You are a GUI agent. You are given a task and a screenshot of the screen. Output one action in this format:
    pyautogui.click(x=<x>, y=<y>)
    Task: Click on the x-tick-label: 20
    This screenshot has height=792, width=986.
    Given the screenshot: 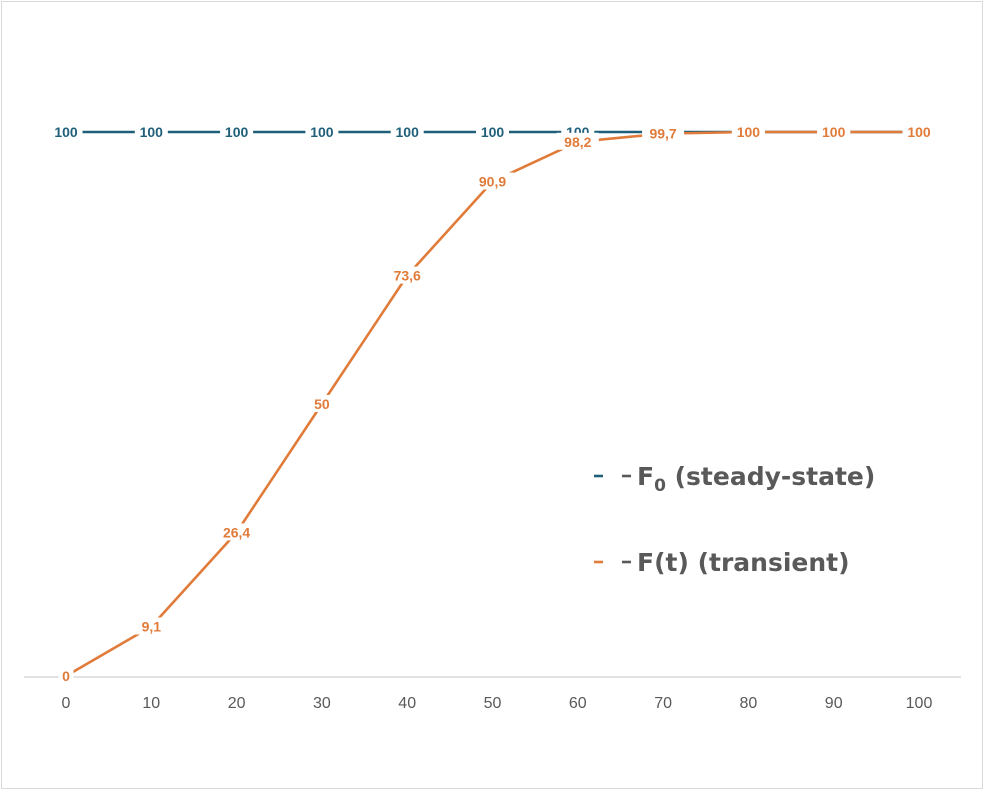 What is the action you would take?
    pyautogui.click(x=237, y=703)
    